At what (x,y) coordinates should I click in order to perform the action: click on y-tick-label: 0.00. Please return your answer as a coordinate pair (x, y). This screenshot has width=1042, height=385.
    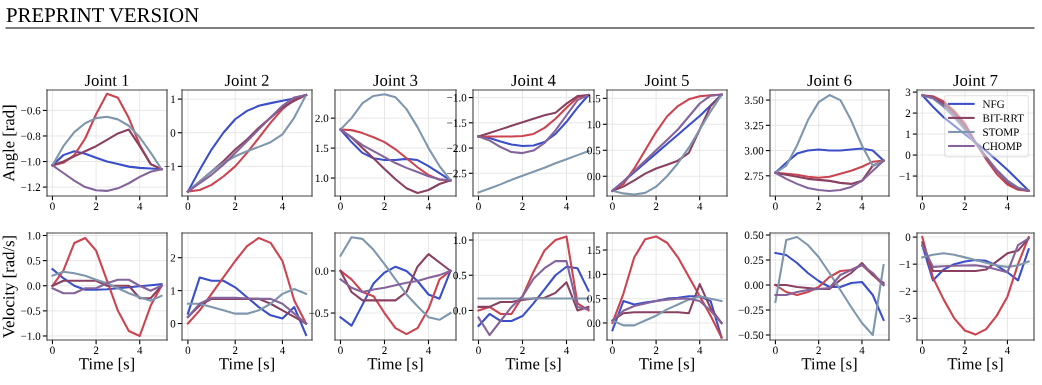
    Looking at the image, I should click on (754, 285).